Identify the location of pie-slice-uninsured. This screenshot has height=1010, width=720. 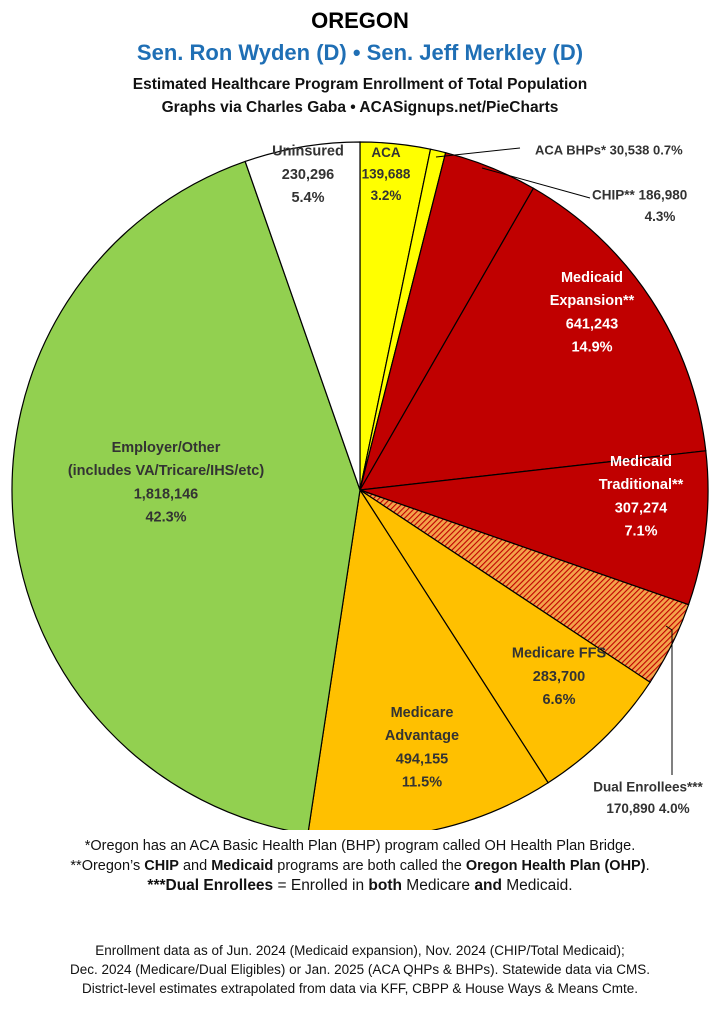
(302, 316).